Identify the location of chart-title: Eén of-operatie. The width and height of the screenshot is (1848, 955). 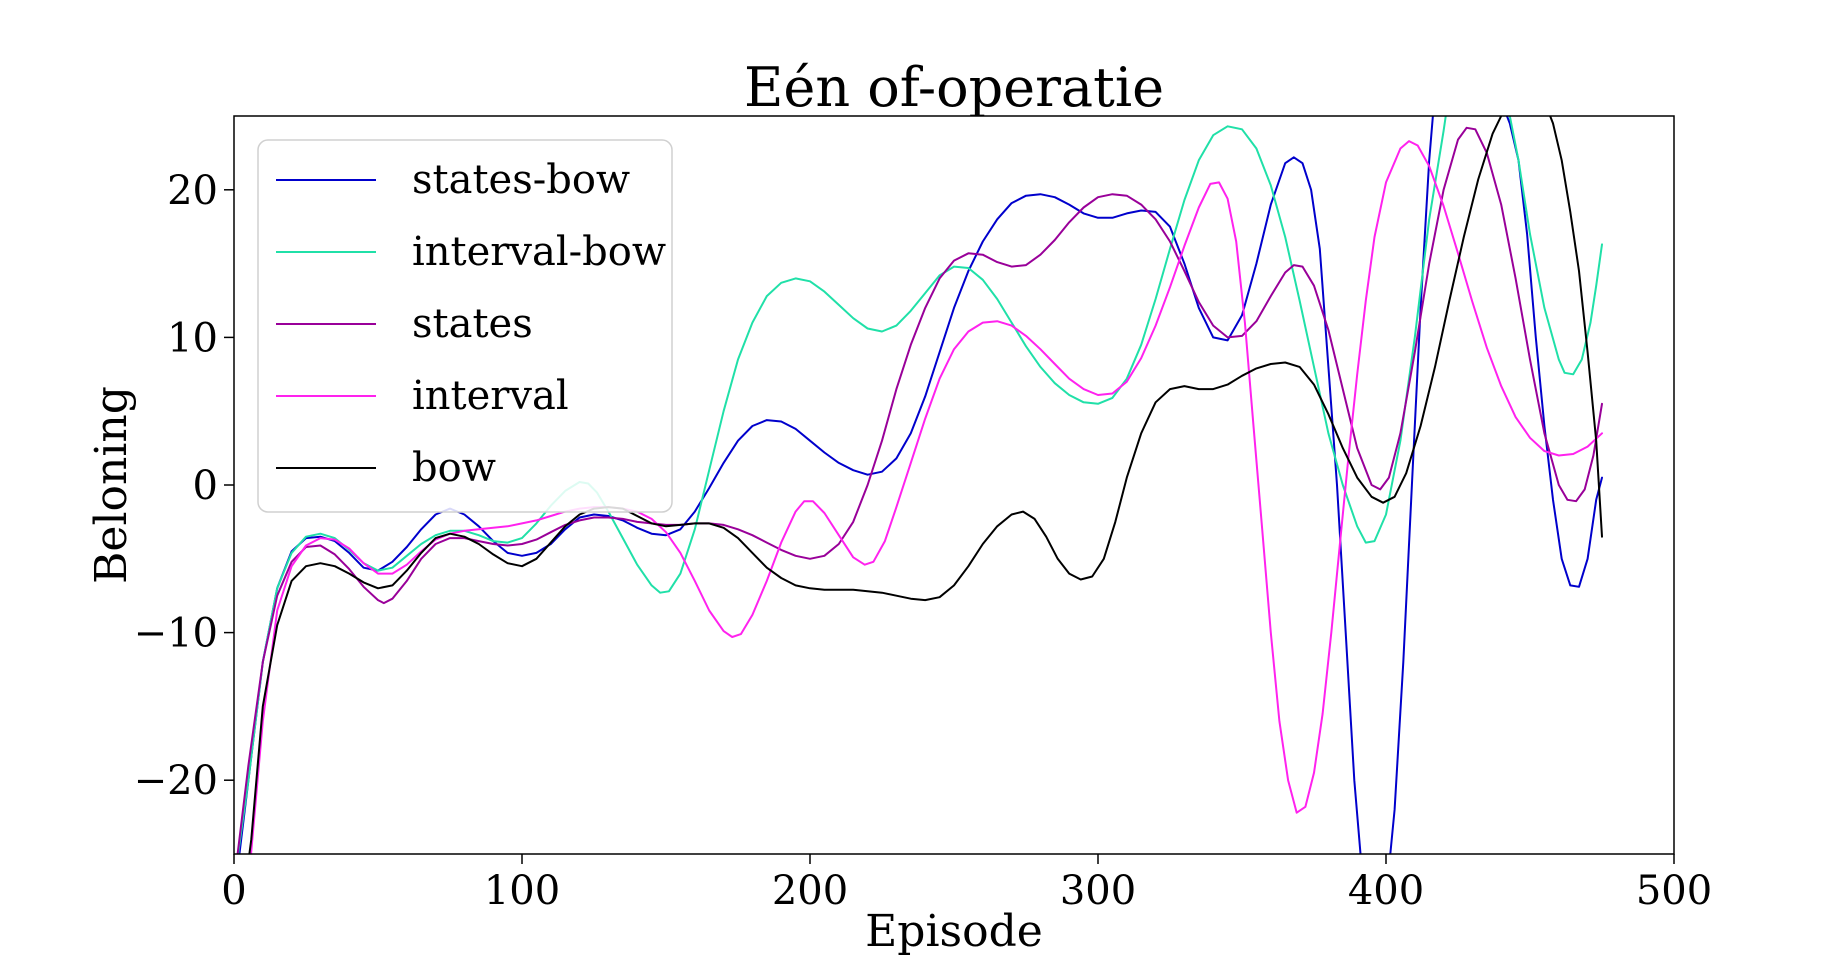
(954, 87).